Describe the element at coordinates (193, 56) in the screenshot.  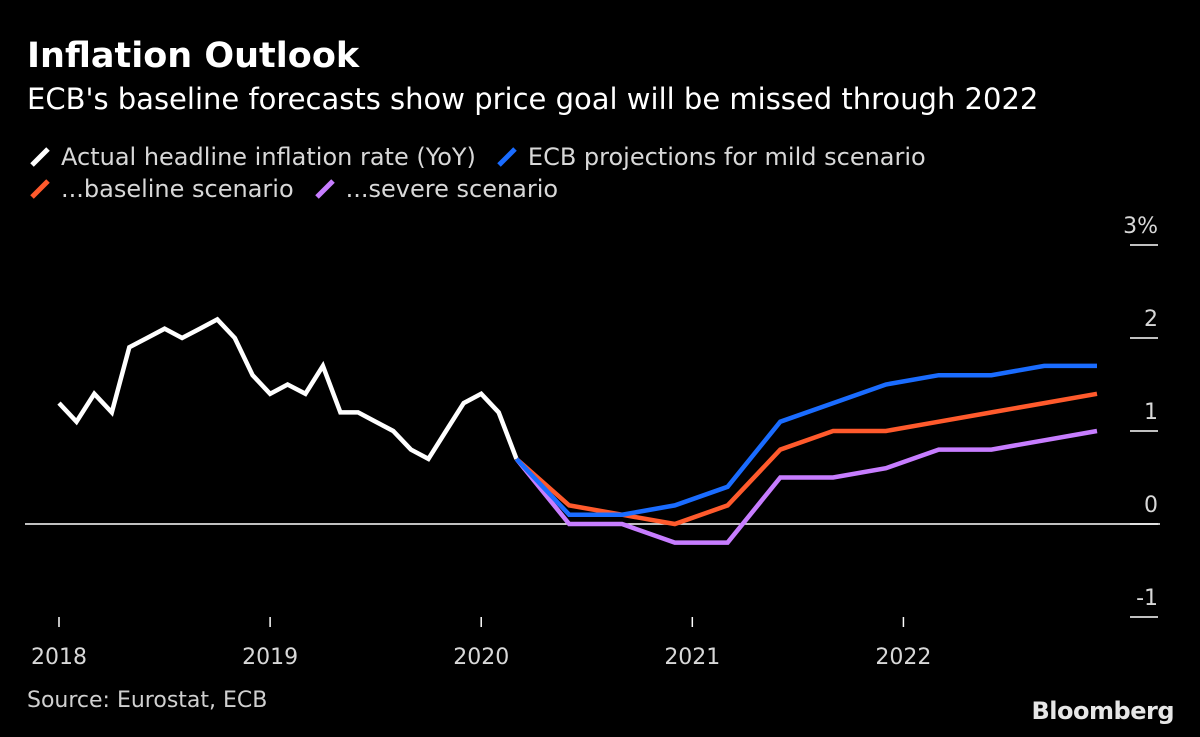
I see `chart-title: Inflation Outlook` at that location.